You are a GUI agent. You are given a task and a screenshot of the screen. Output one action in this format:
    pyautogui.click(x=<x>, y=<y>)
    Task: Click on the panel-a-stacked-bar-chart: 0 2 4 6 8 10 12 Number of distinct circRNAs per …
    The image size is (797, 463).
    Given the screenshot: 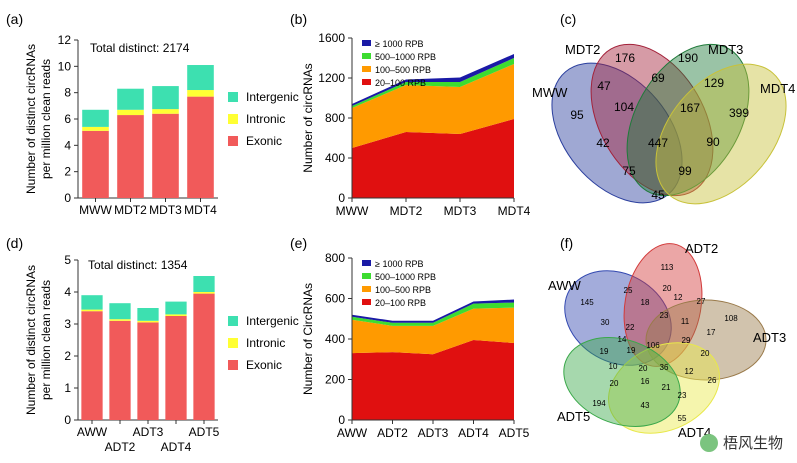 What is the action you would take?
    pyautogui.click(x=161, y=125)
    